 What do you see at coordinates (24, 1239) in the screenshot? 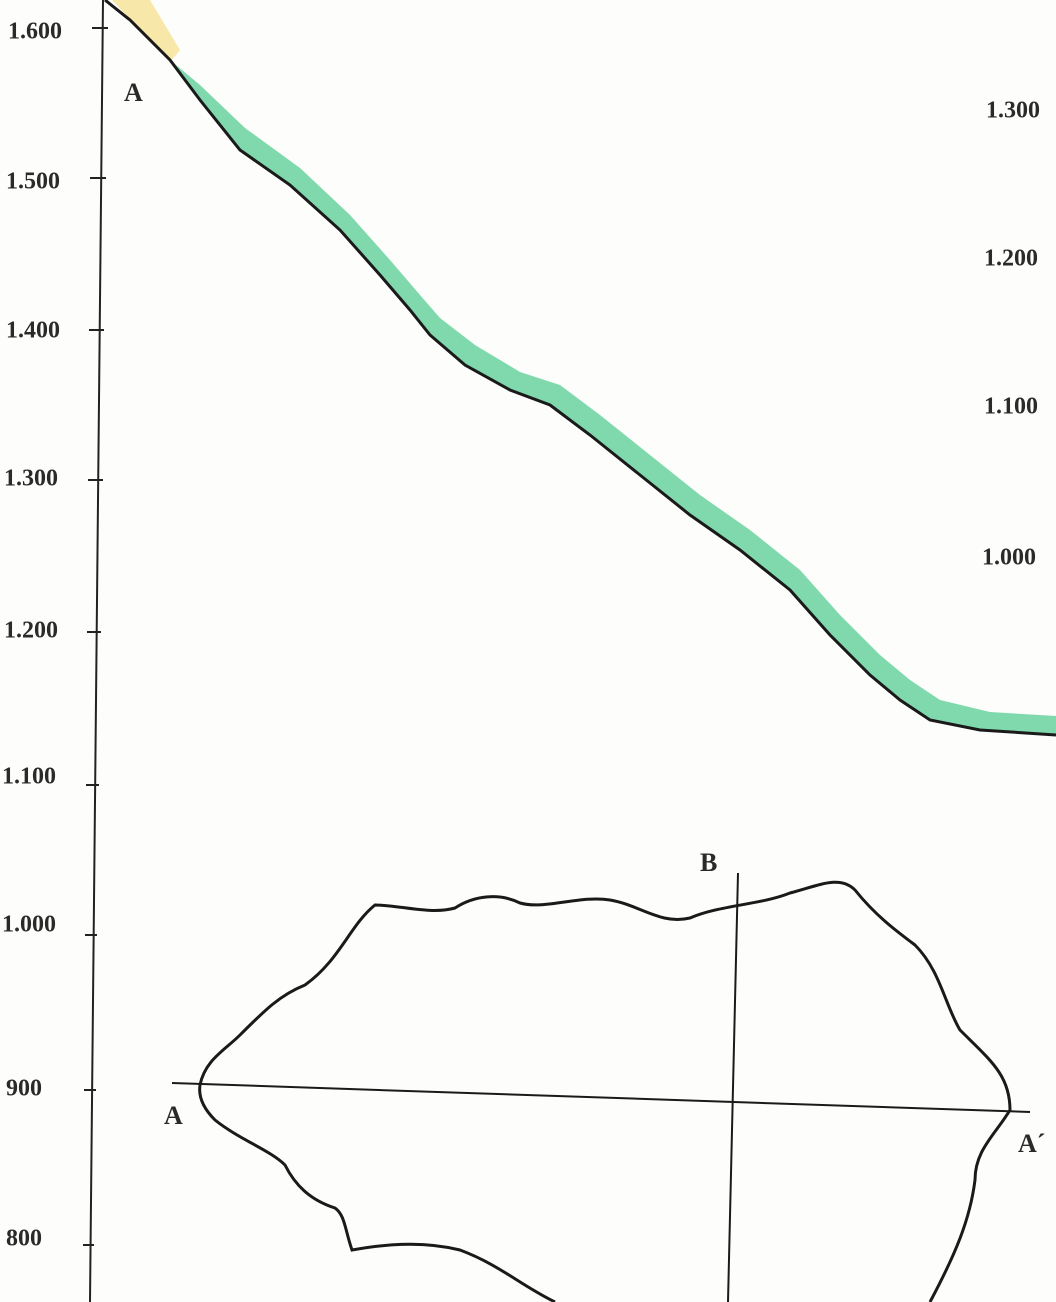
I see `axis-label: 800` at bounding box center [24, 1239].